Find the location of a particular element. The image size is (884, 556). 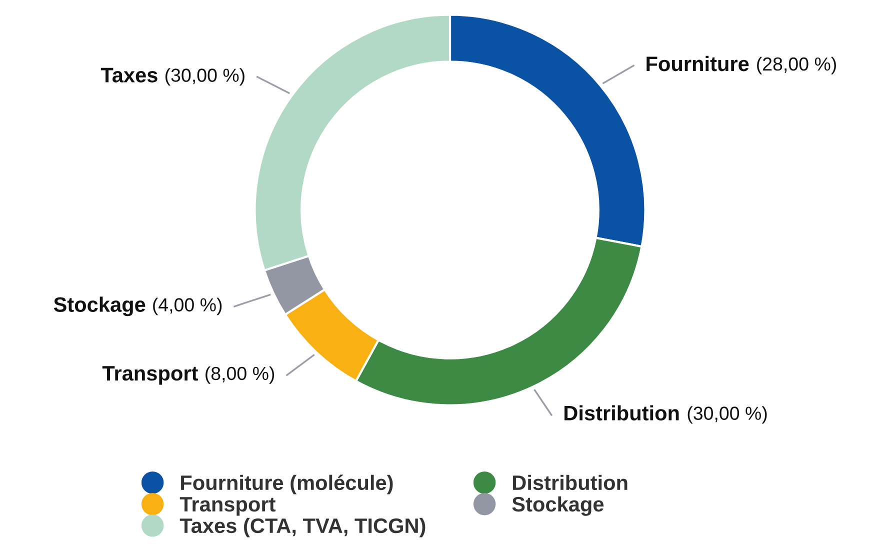

legend-label: Distribution is located at coordinates (570, 482).